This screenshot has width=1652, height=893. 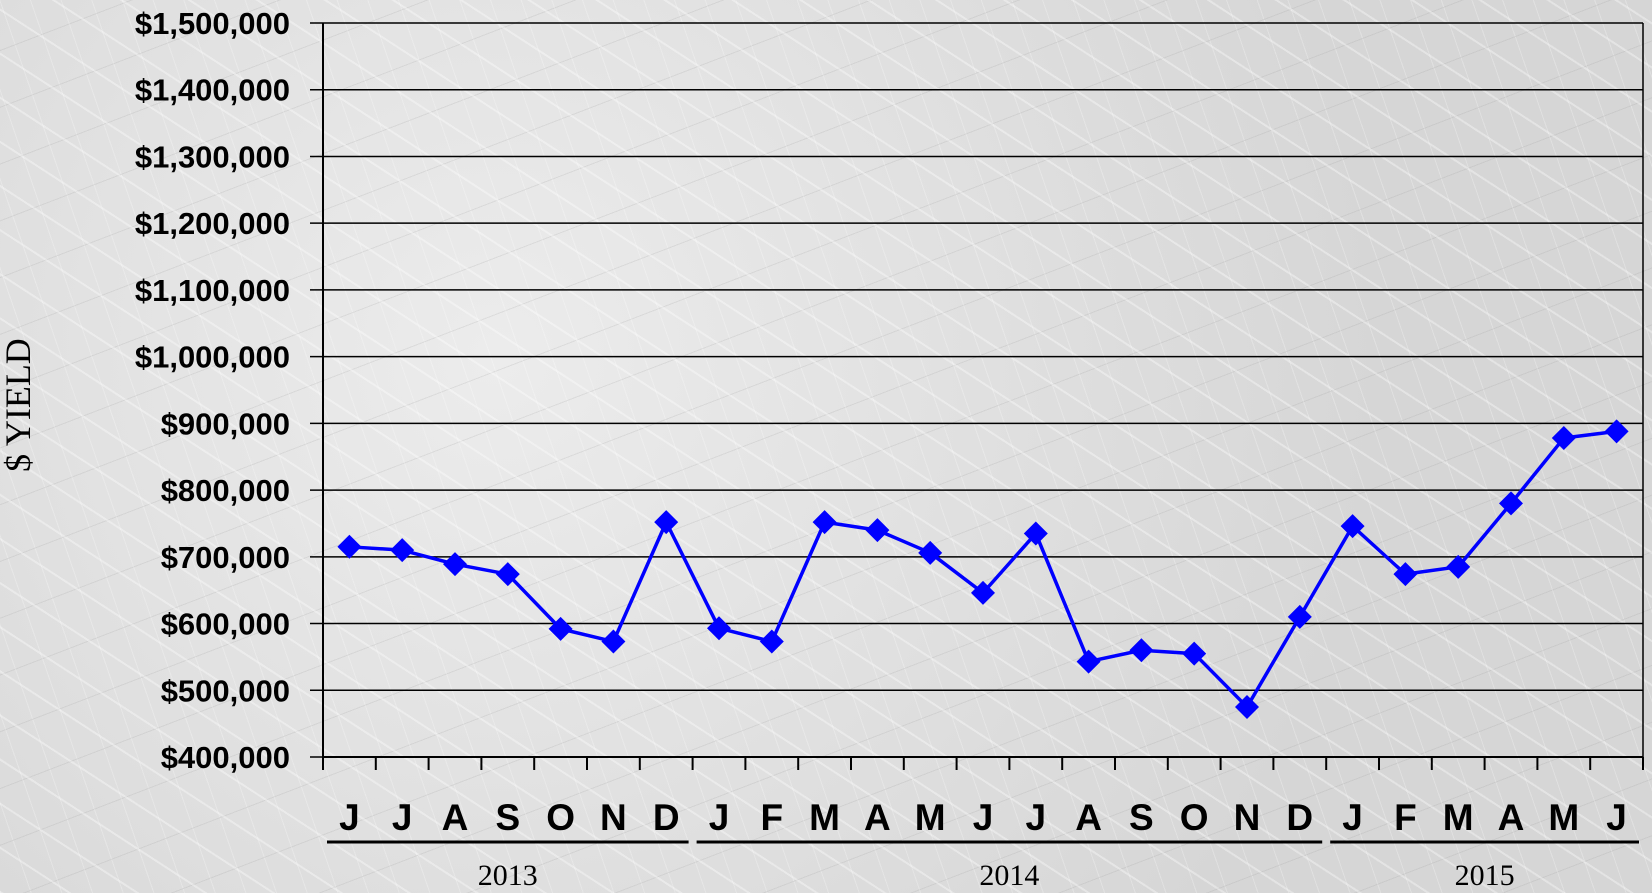 What do you see at coordinates (225, 690) in the screenshot?
I see `y-tick-label: $500,000` at bounding box center [225, 690].